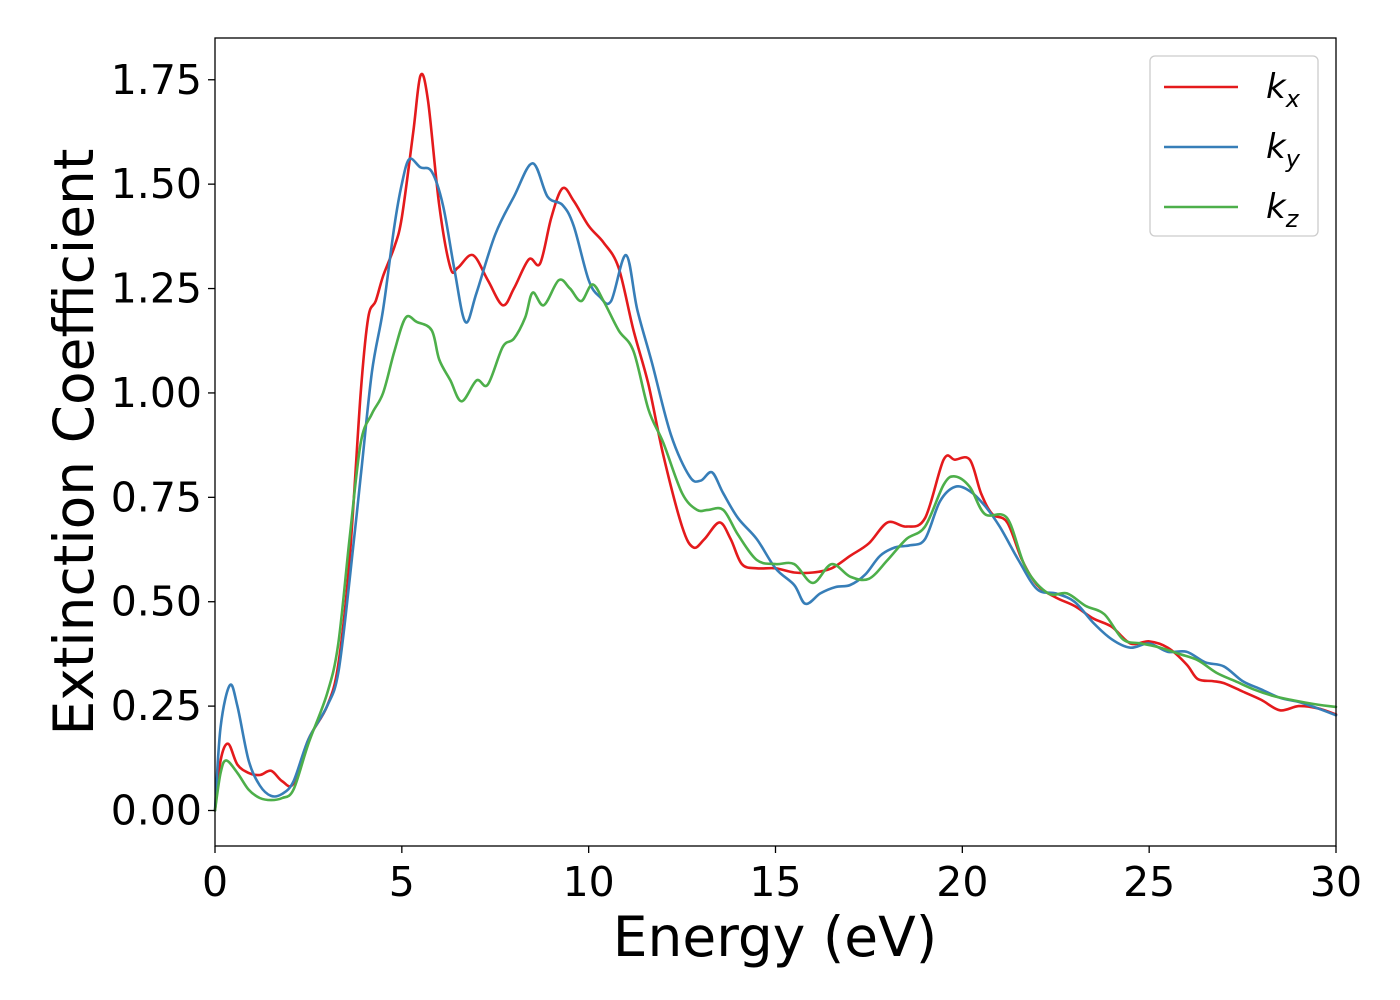 The height and width of the screenshot is (1000, 1400). What do you see at coordinates (74, 442) in the screenshot?
I see `y-axis-title: Extinction Coefficient` at bounding box center [74, 442].